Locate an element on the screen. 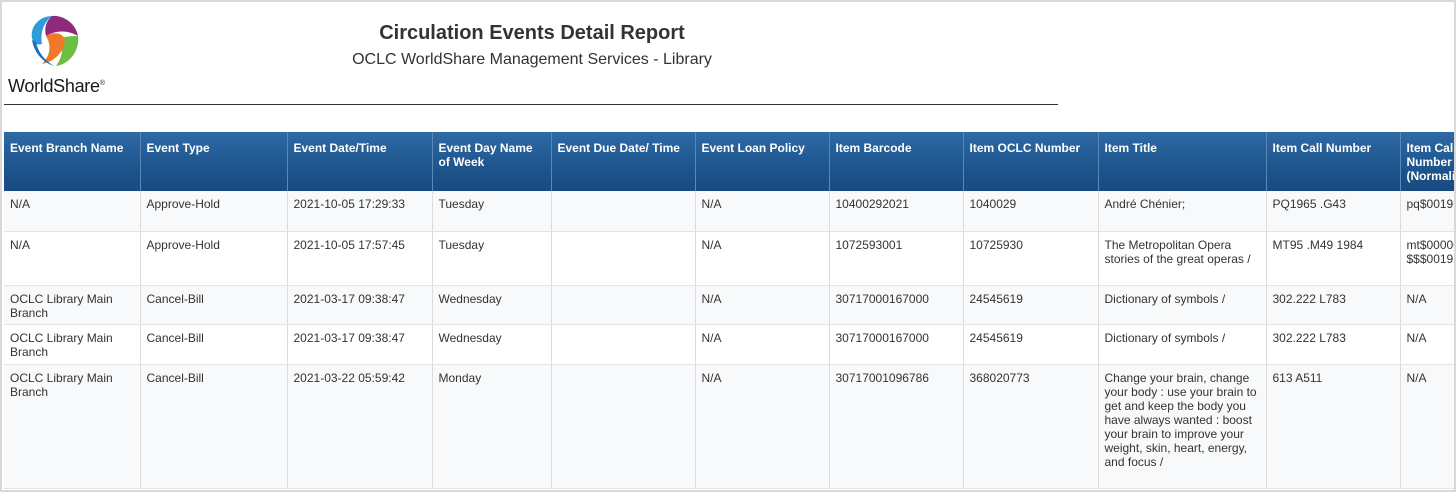 This screenshot has height=492, width=1456. cell-item-barcode: 30717001096786 is located at coordinates (896, 426).